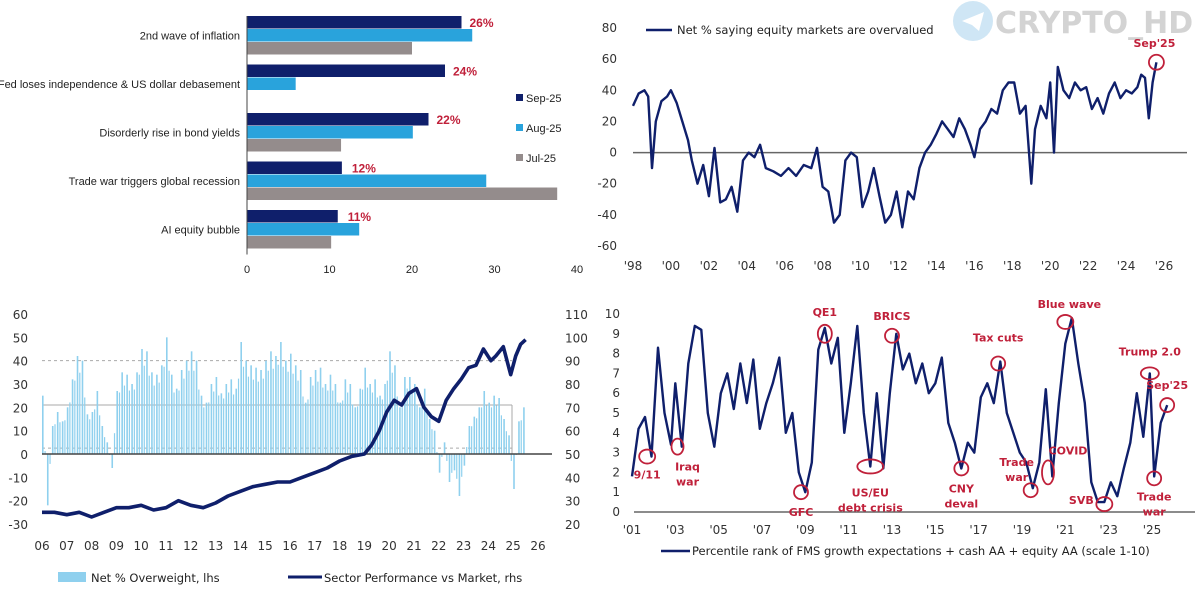 Image resolution: width=1200 pixels, height=590 pixels. Describe the element at coordinates (289, 546) in the screenshot. I see `x-tick-label: 16` at that location.